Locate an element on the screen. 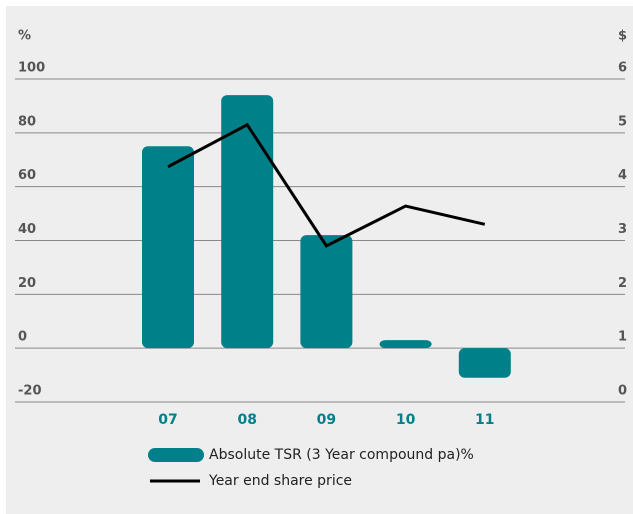  legend-swatch is located at coordinates (176, 455).